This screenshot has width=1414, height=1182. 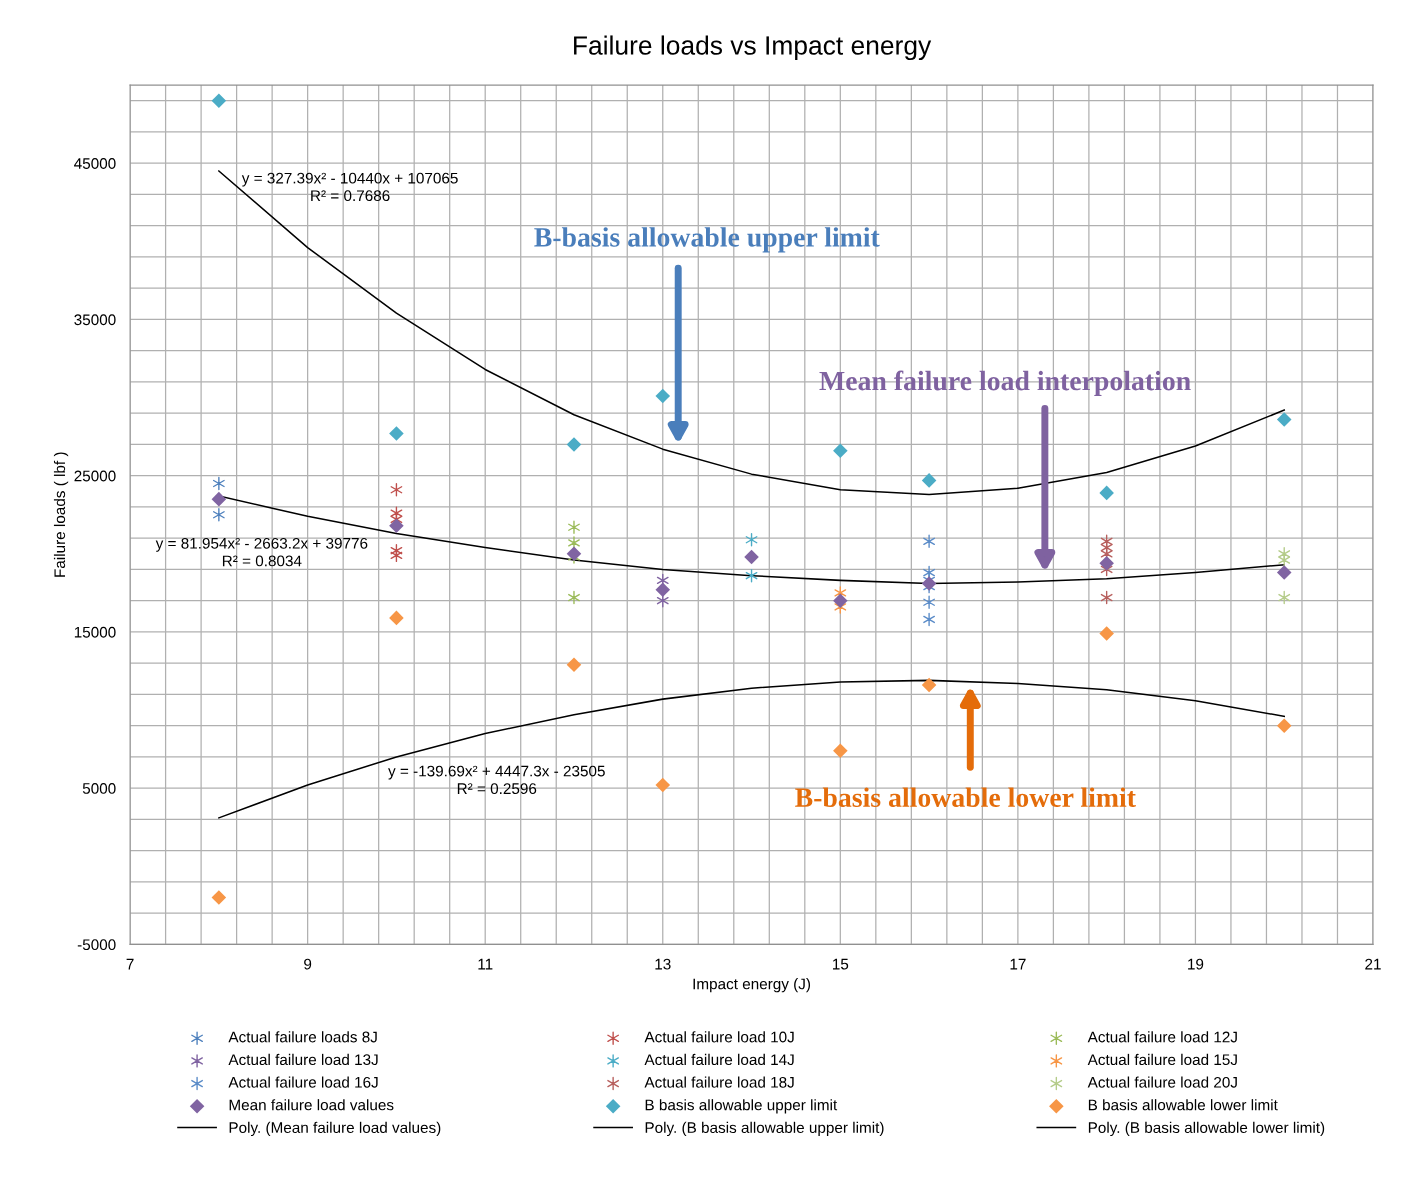 What do you see at coordinates (1018, 964) in the screenshot?
I see `x-tick-label: 17` at bounding box center [1018, 964].